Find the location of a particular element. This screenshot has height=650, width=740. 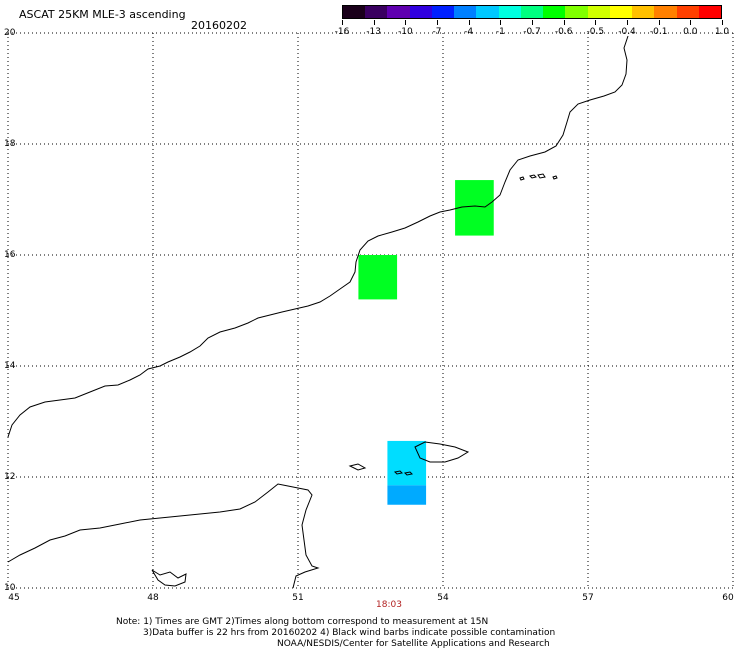

time-label: 18:03 is located at coordinates (389, 605).